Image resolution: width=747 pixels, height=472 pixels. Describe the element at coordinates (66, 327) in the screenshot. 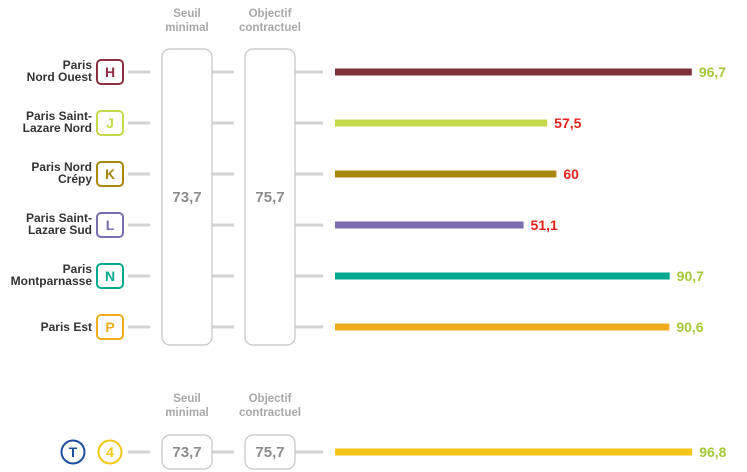

I see `line-name: Paris Est` at that location.